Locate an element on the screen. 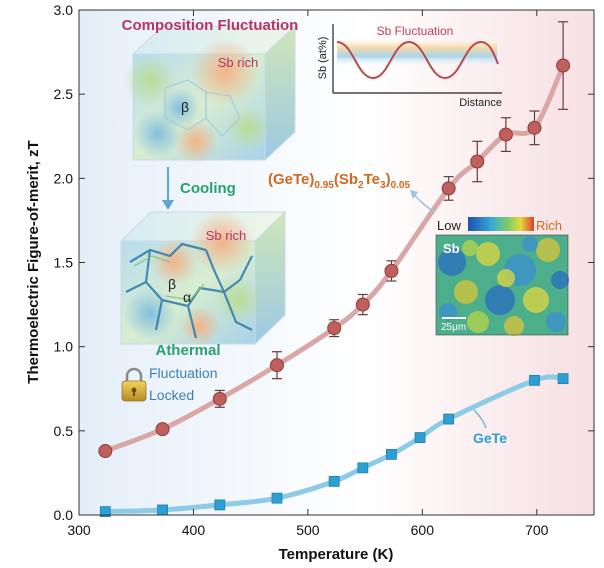 This screenshot has height=568, width=604. map-low-label: Low is located at coordinates (449, 225).